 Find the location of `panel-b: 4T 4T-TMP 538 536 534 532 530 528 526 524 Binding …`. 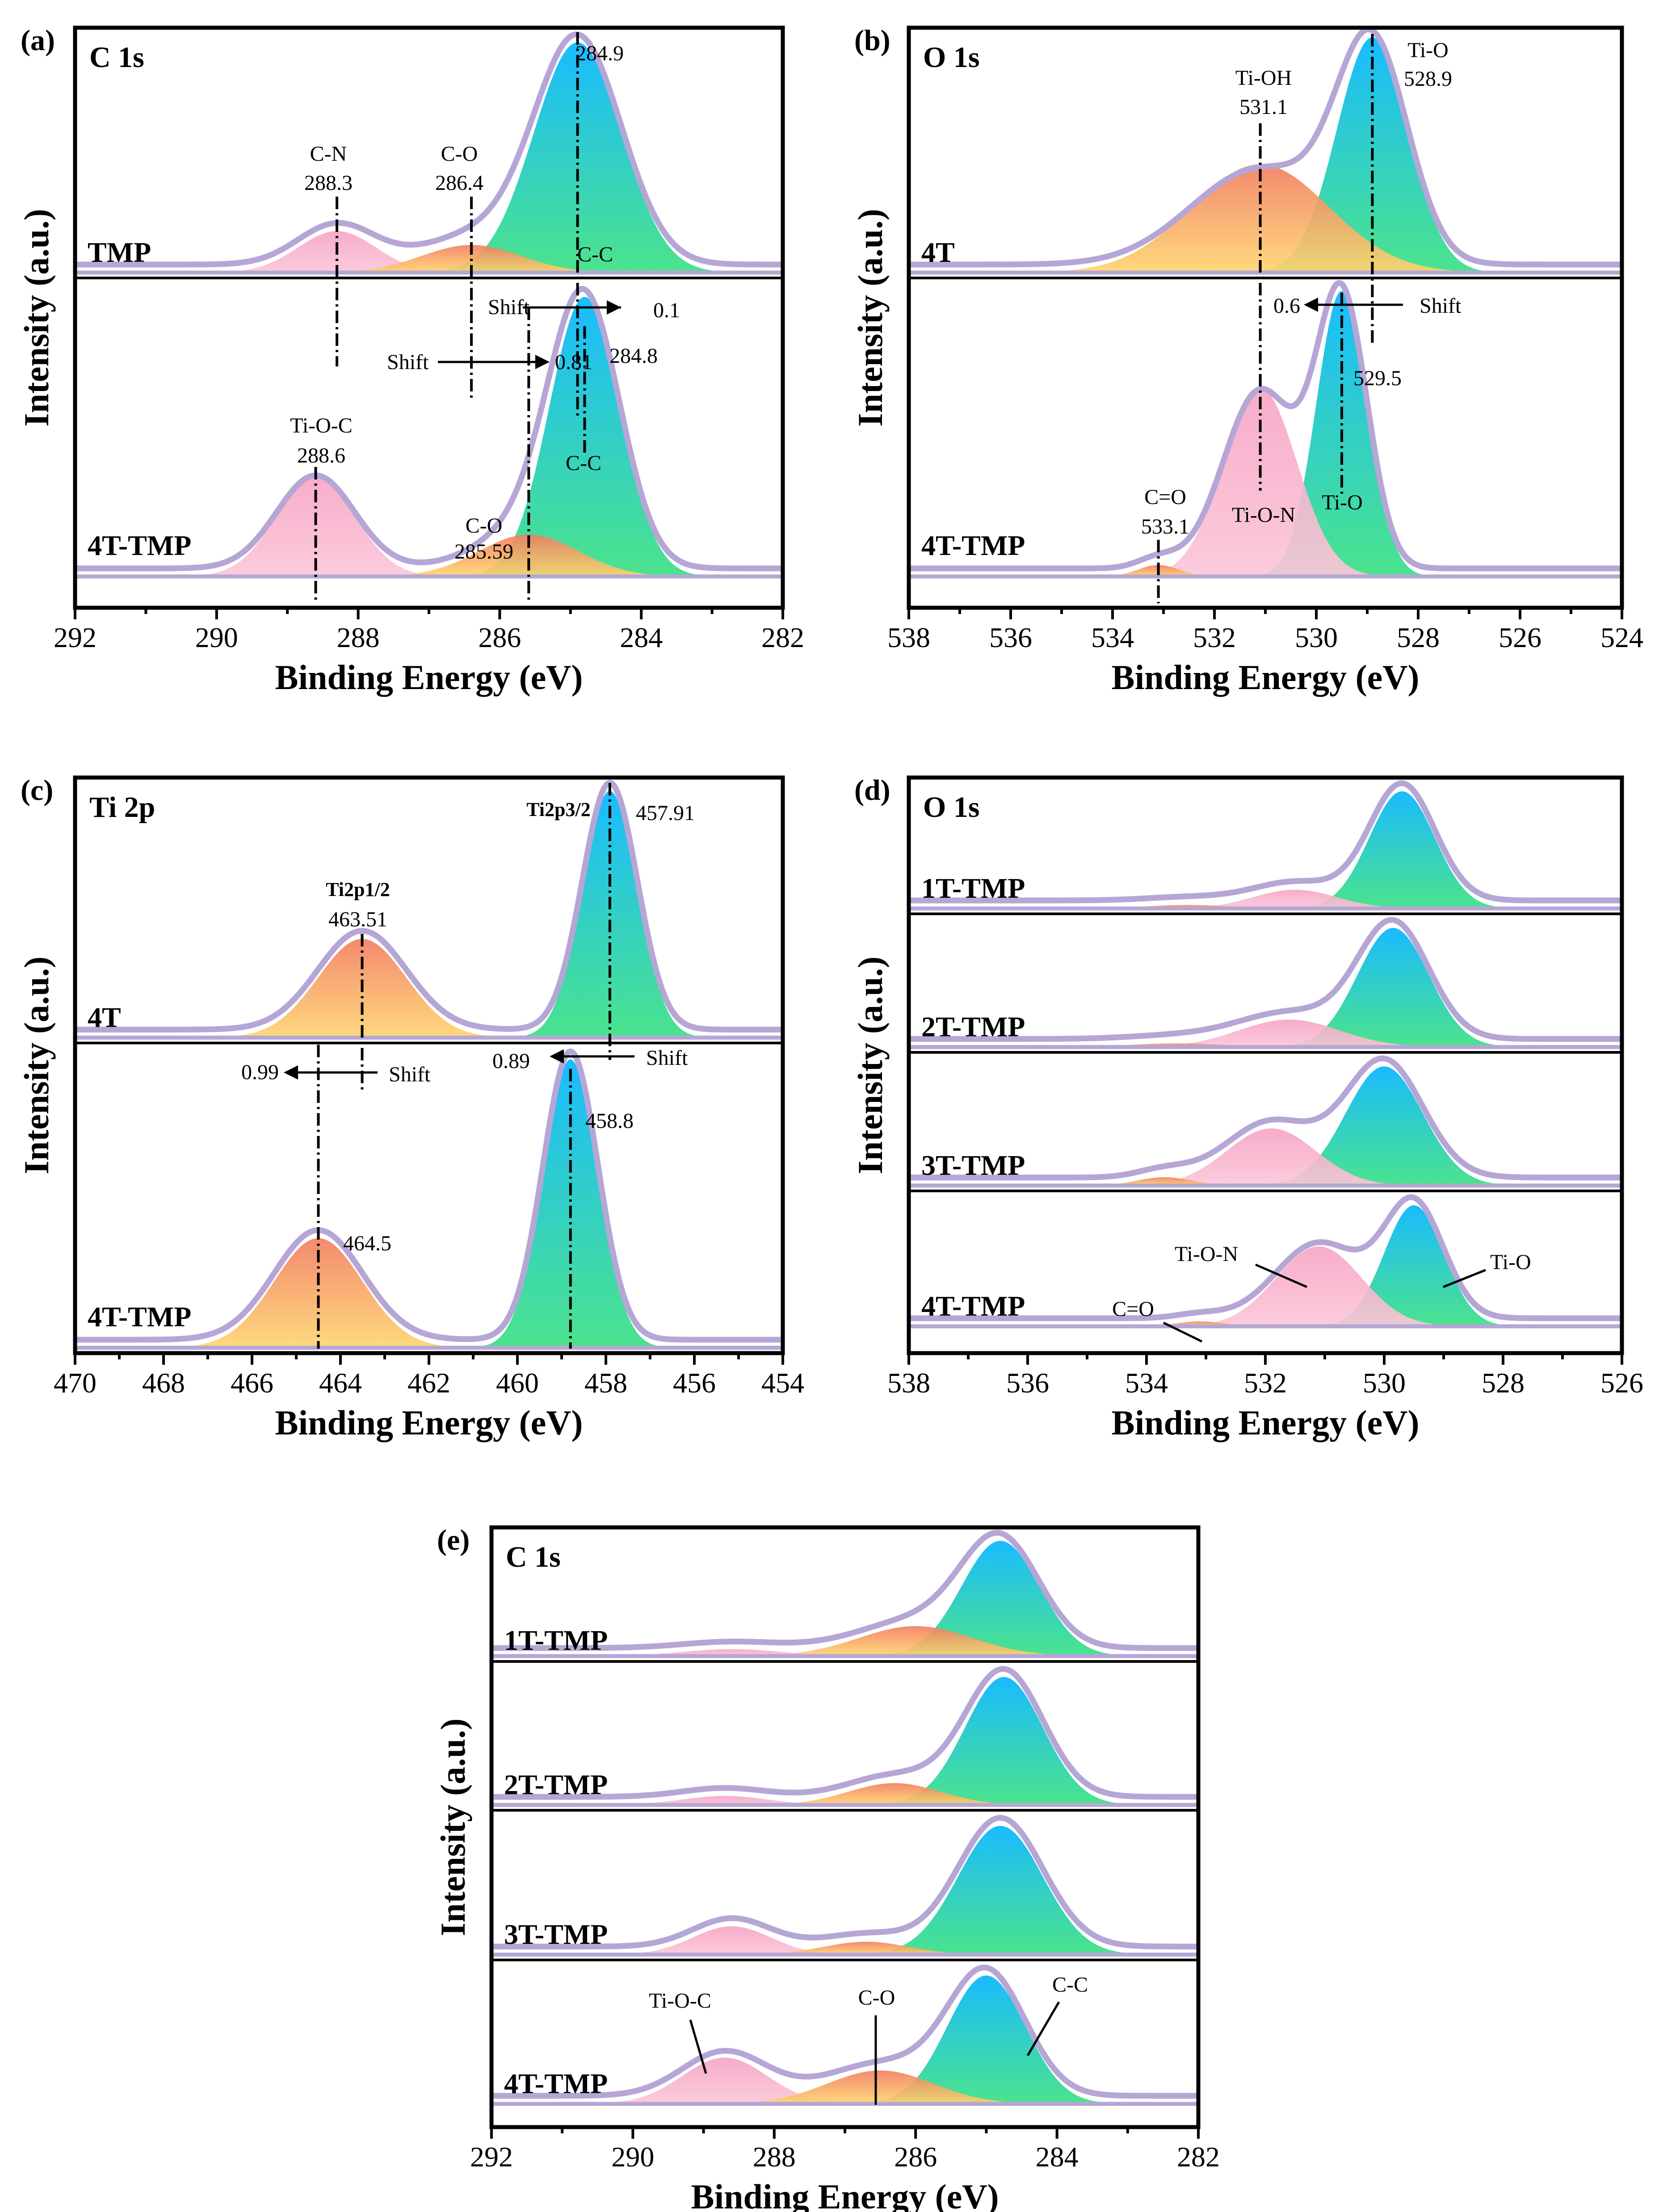

panel-b: 4T 4T-TMP 538 536 534 532 530 528 526 524 Binding … is located at coordinates (1247, 360).